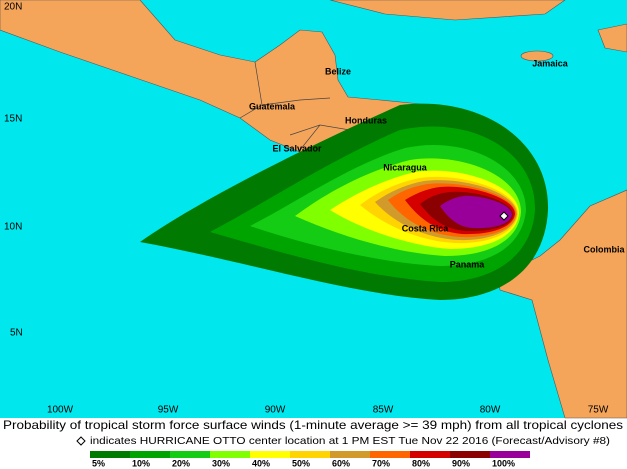 The image size is (627, 469). I want to click on legend-label: 10%, so click(141, 463).